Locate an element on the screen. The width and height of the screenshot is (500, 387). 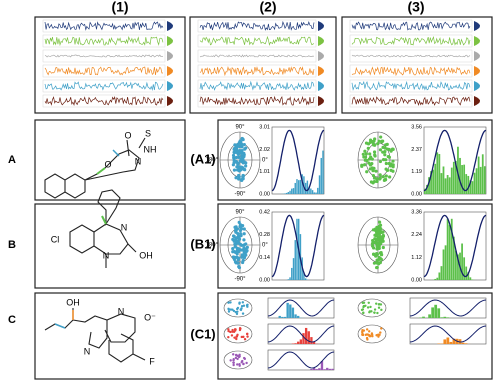
atom-label: F is located at coordinates (152, 361).